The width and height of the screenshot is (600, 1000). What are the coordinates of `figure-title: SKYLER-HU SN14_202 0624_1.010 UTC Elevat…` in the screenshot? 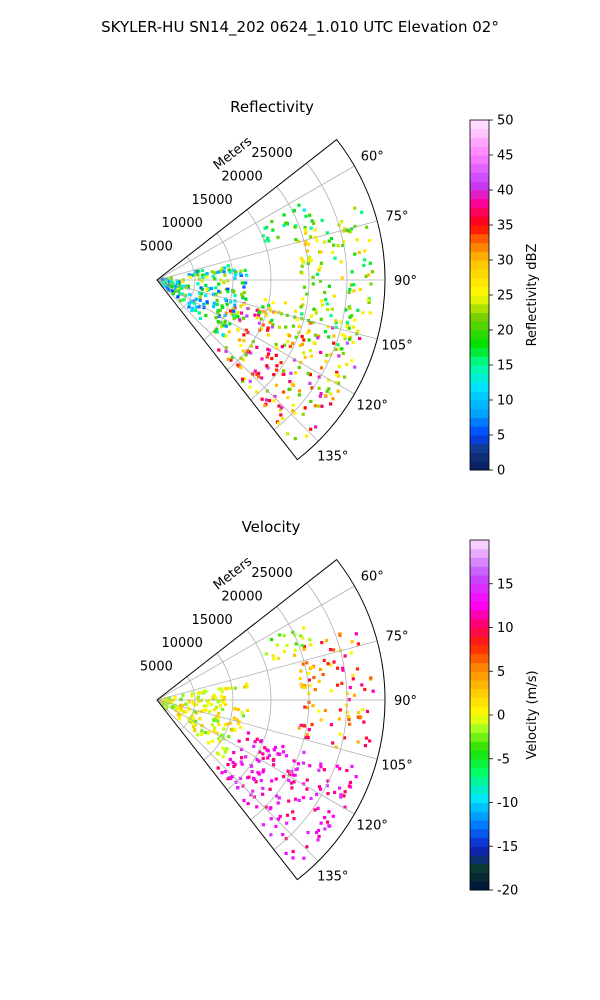 It's located at (300, 27).